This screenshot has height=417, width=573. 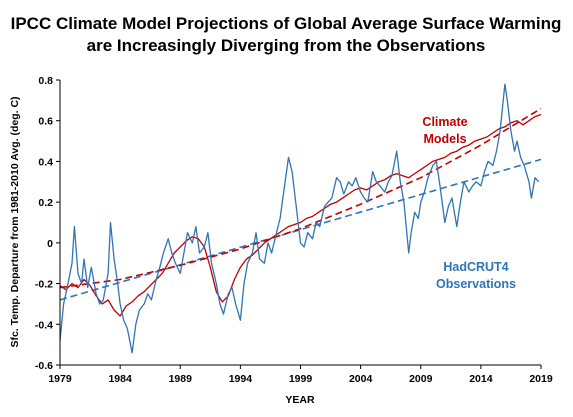 What do you see at coordinates (361, 379) in the screenshot?
I see `x-tick-label: 2004` at bounding box center [361, 379].